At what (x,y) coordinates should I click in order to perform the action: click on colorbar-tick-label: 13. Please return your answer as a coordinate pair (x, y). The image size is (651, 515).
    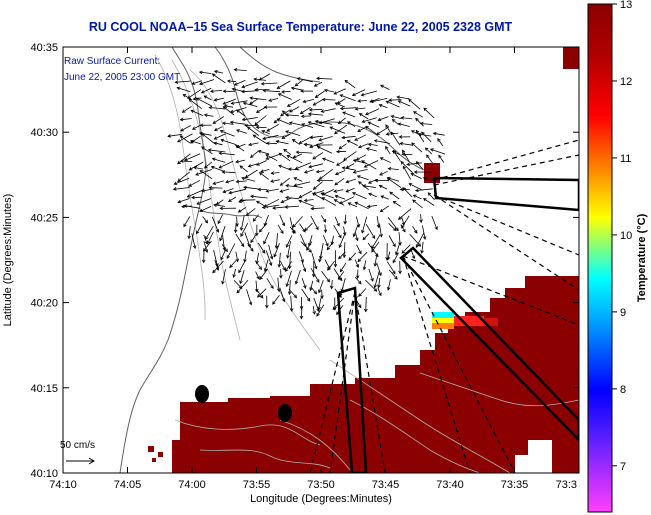
    Looking at the image, I should click on (626, 5).